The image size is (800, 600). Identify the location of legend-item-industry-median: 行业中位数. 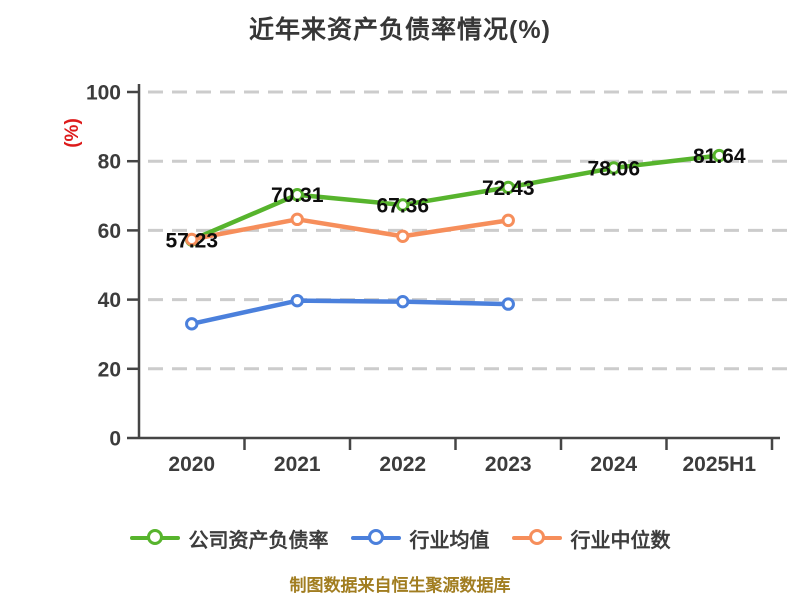
(591, 538).